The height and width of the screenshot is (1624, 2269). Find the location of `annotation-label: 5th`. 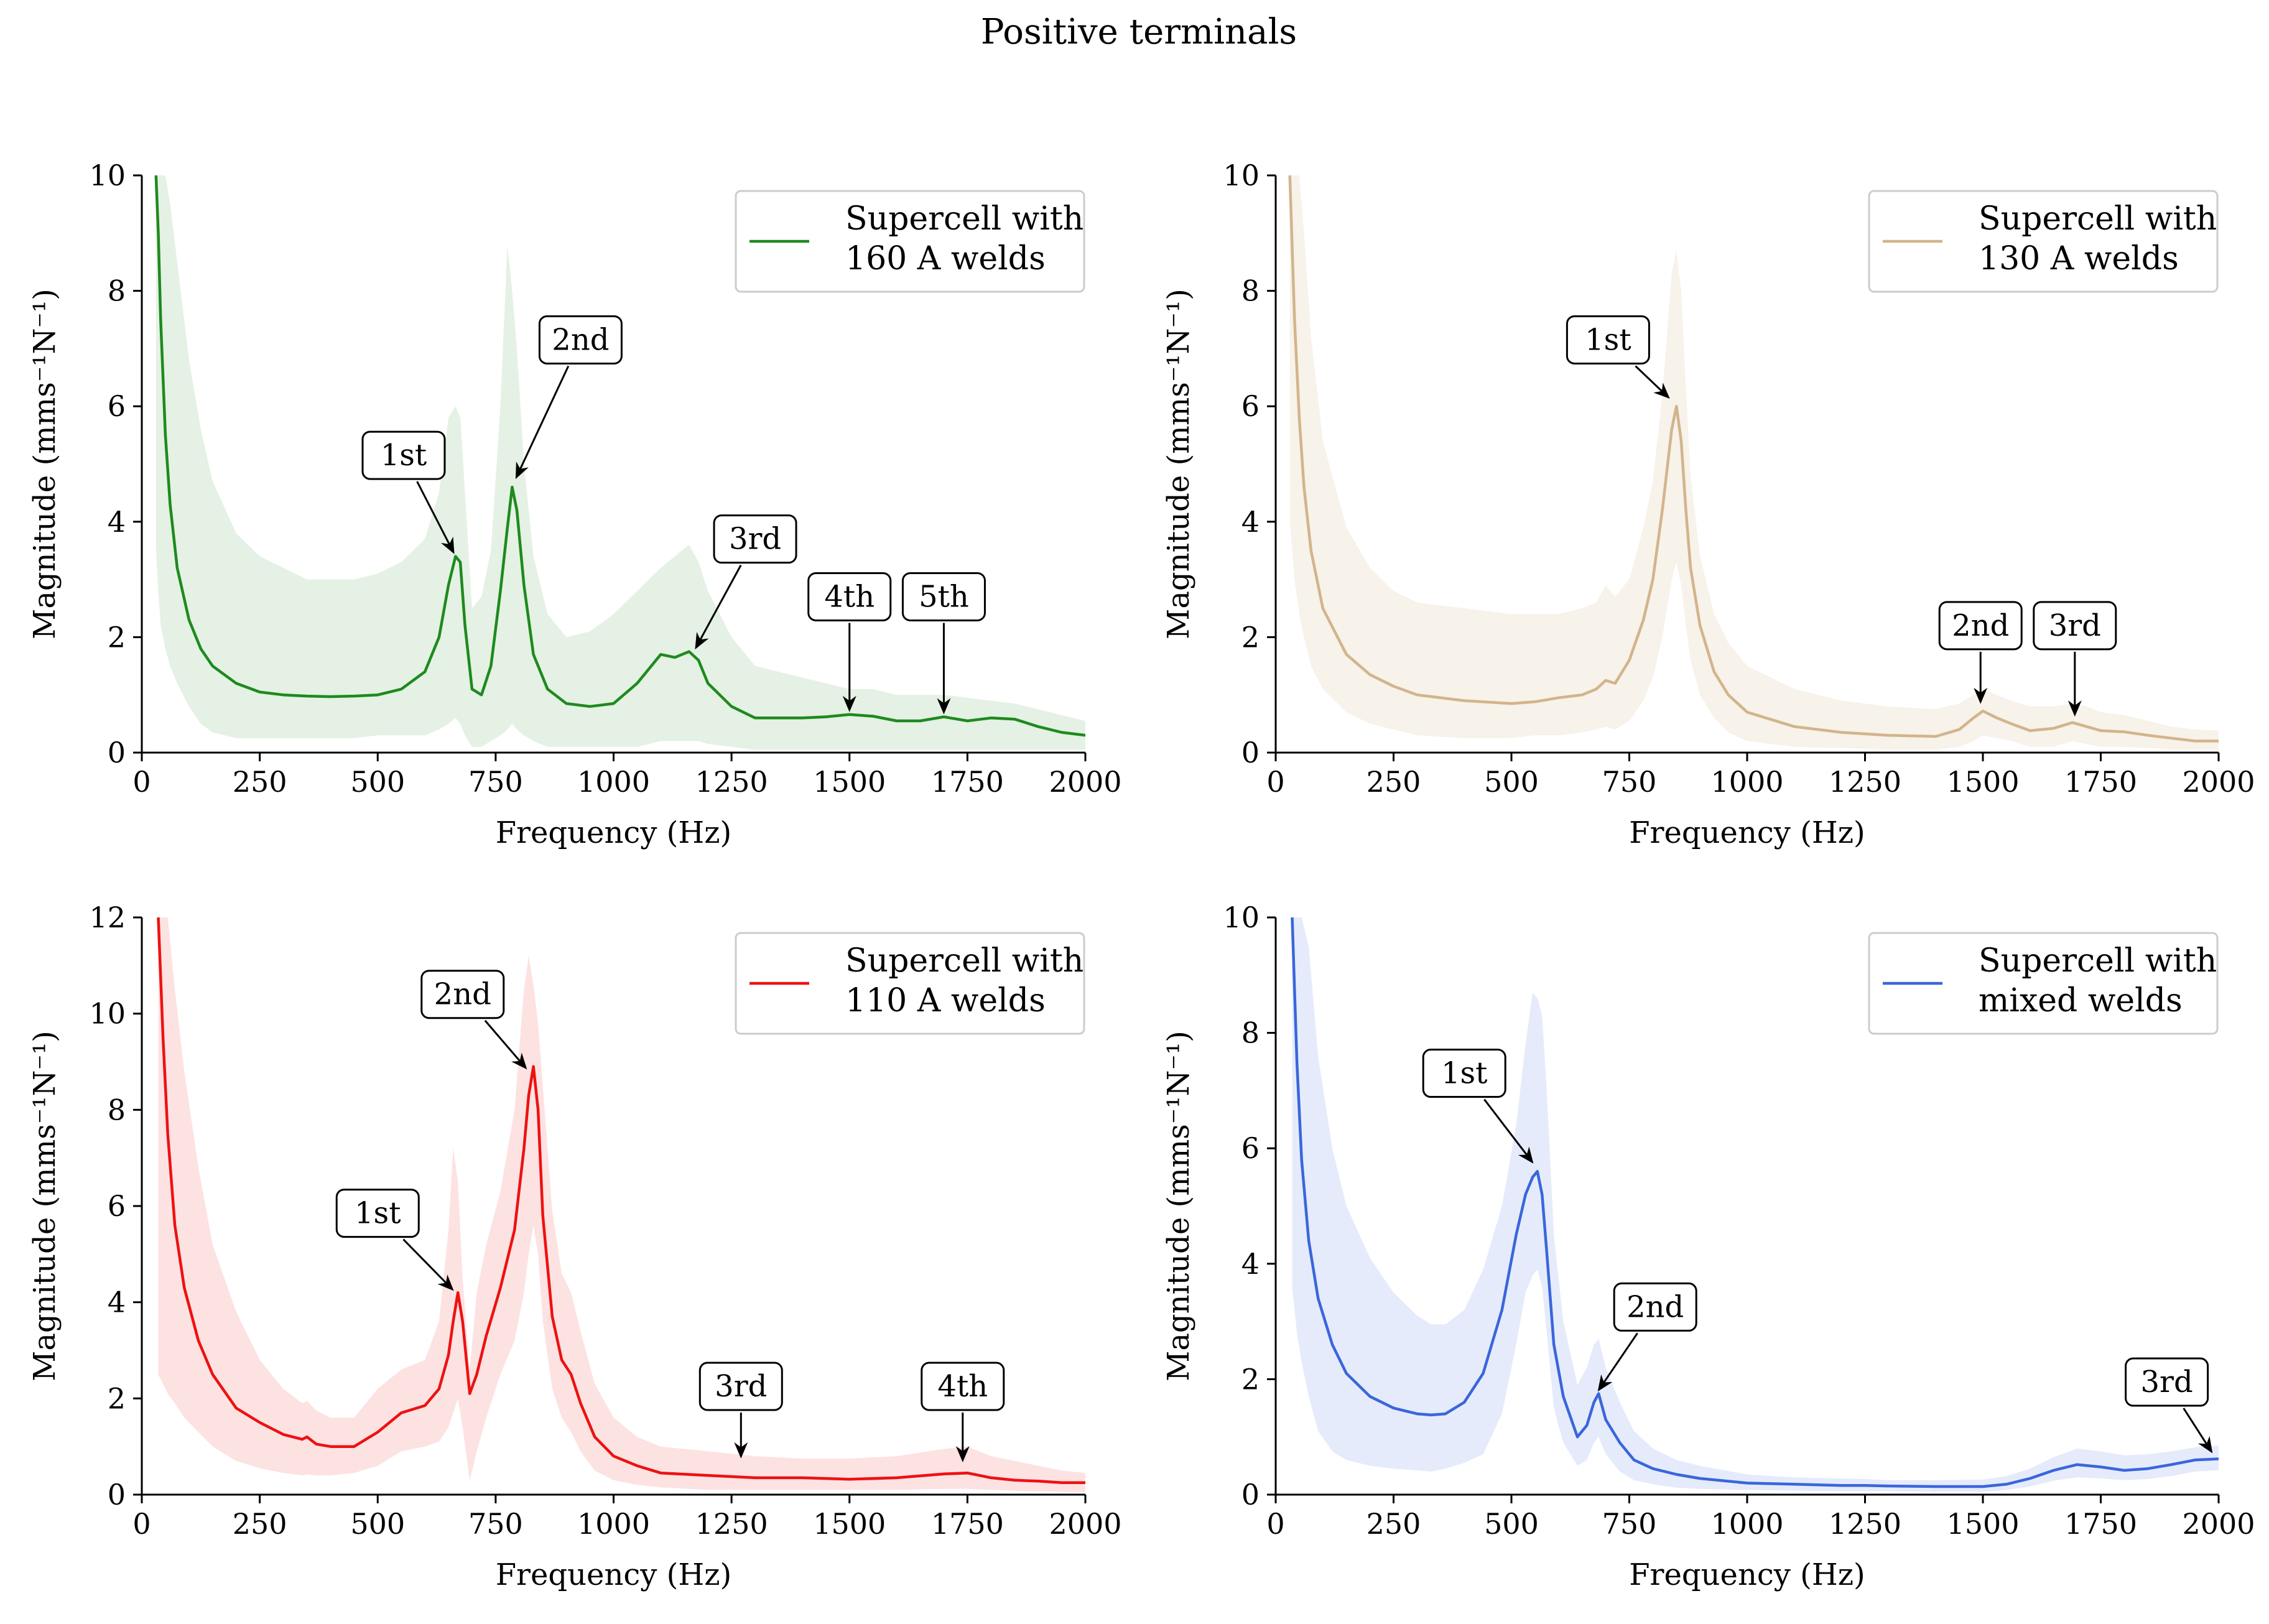

annotation-label: 5th is located at coordinates (944, 596).